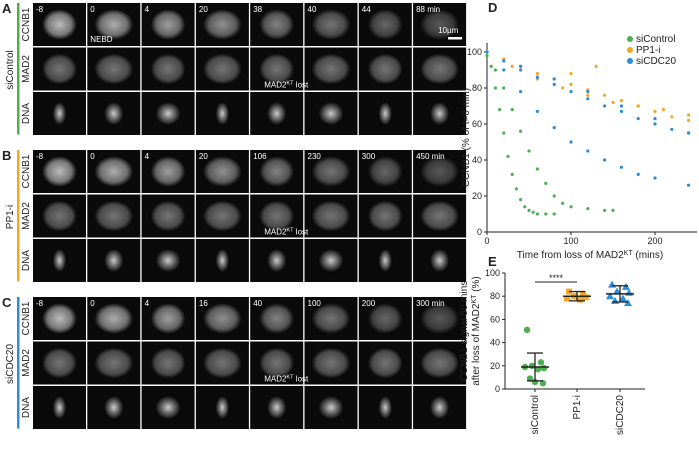 Image resolution: width=699 pixels, height=449 pixels. I want to click on y-tick-label: 80, so click(495, 296).